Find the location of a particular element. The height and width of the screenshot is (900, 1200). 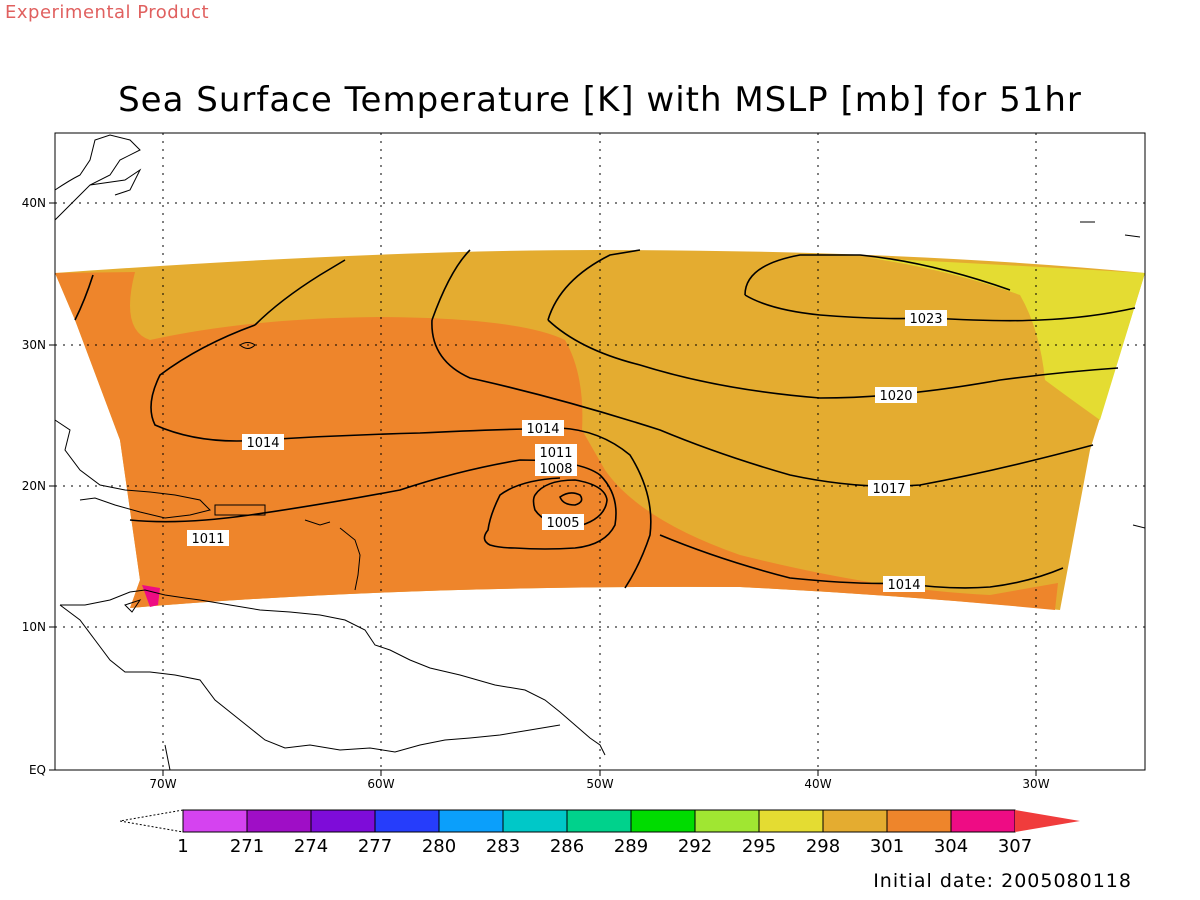

initial-date: Initial date: 2005080118 is located at coordinates (1002, 881).